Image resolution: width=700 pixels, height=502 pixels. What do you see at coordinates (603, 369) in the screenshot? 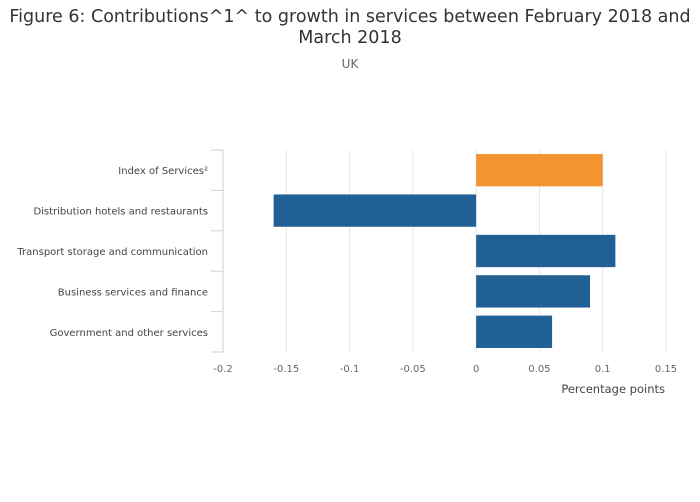
I see `x-tick-label: 0.1` at bounding box center [603, 369].